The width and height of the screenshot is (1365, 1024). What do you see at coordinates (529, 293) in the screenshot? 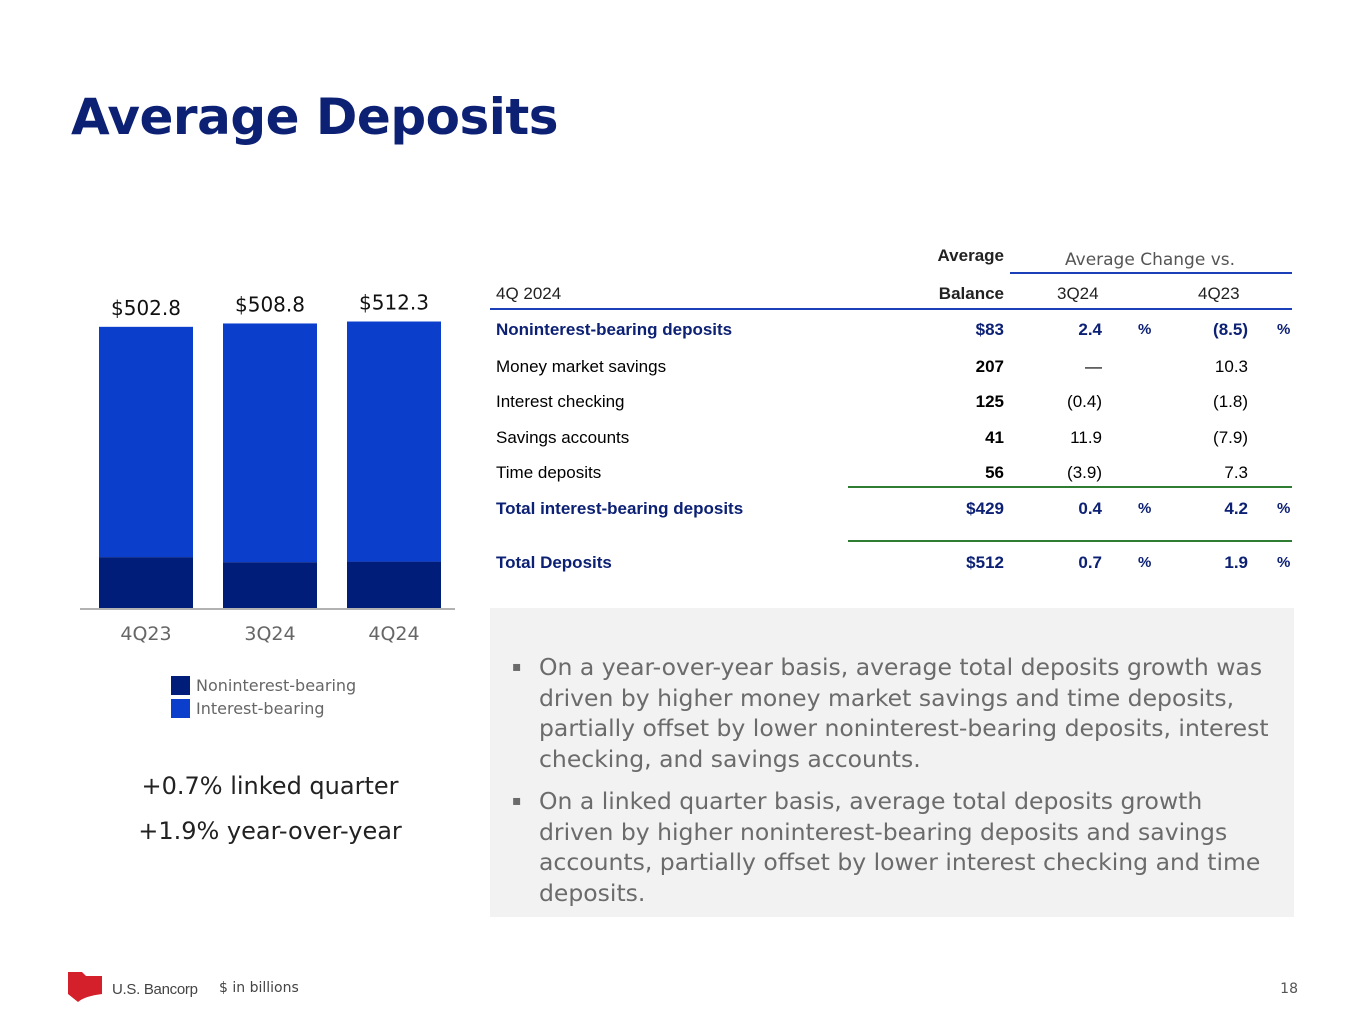
I see `header-period: 4Q 2024` at bounding box center [529, 293].